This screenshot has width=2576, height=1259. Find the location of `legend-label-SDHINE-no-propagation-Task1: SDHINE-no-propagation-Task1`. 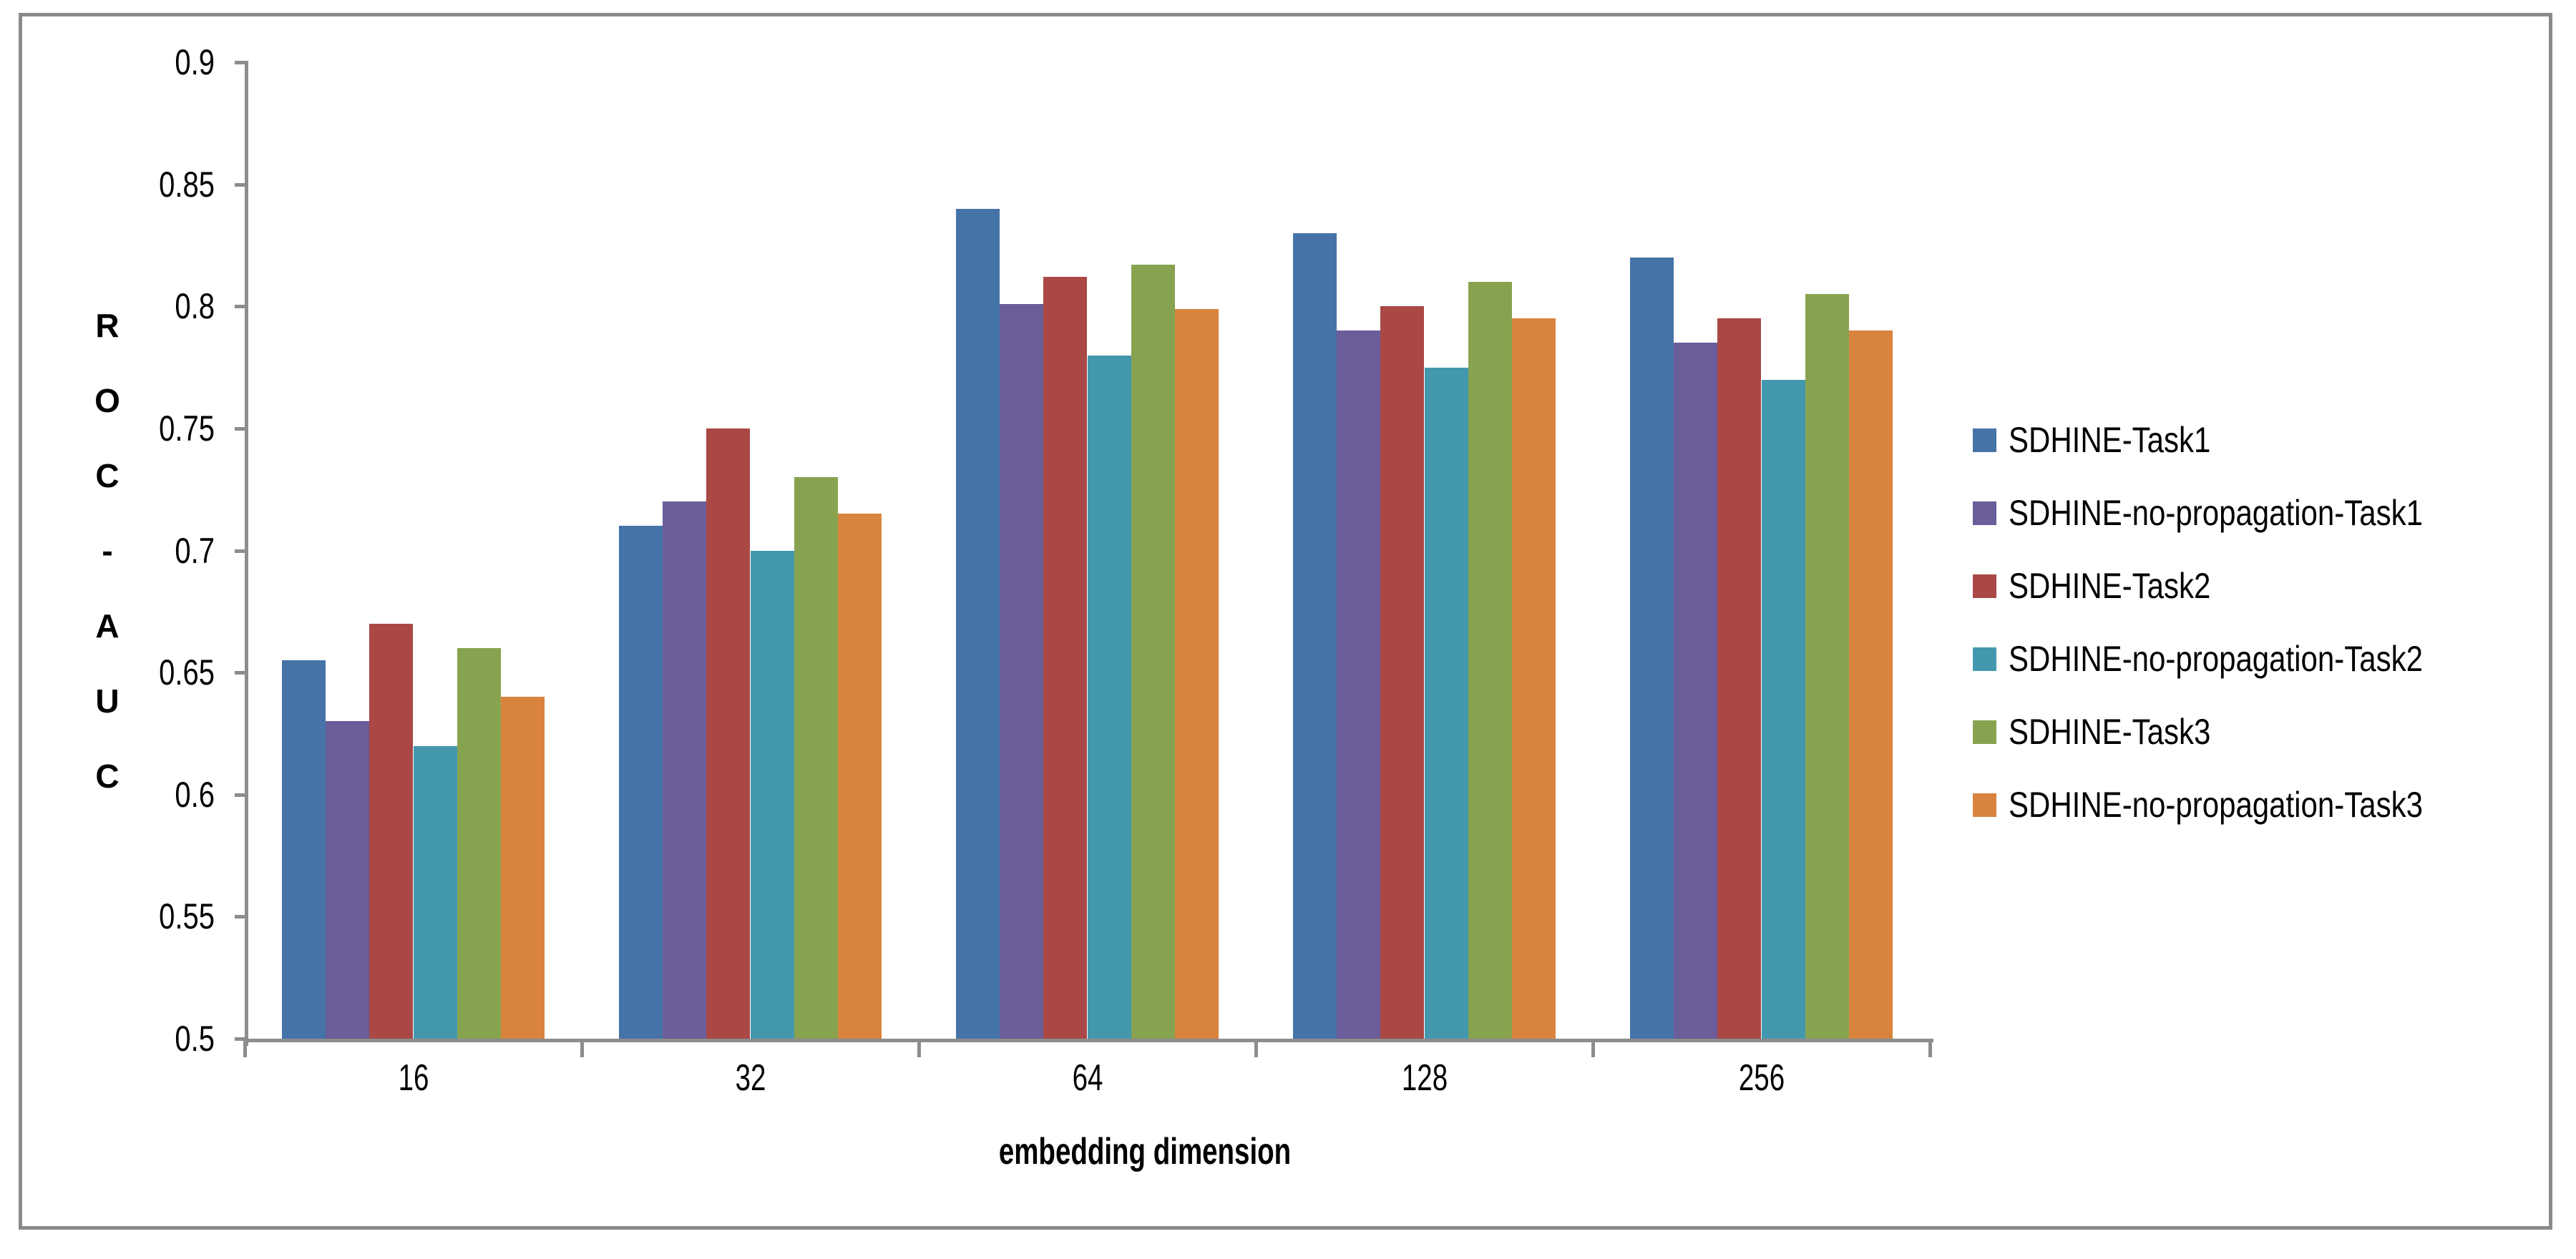

legend-label-SDHINE-no-propagation-Task1: SDHINE-no-propagation-Task1 is located at coordinates (2216, 513).